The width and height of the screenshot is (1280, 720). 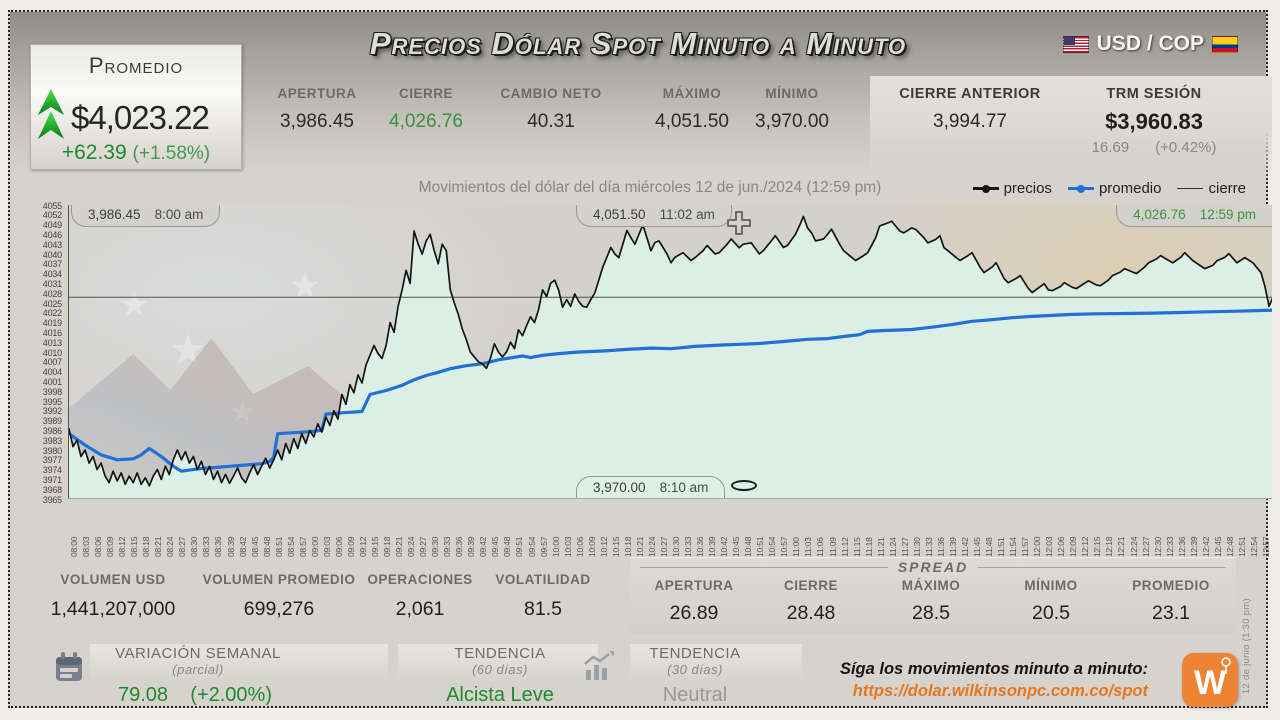 I want to click on x-tick: 12:54, so click(x=1253, y=546).